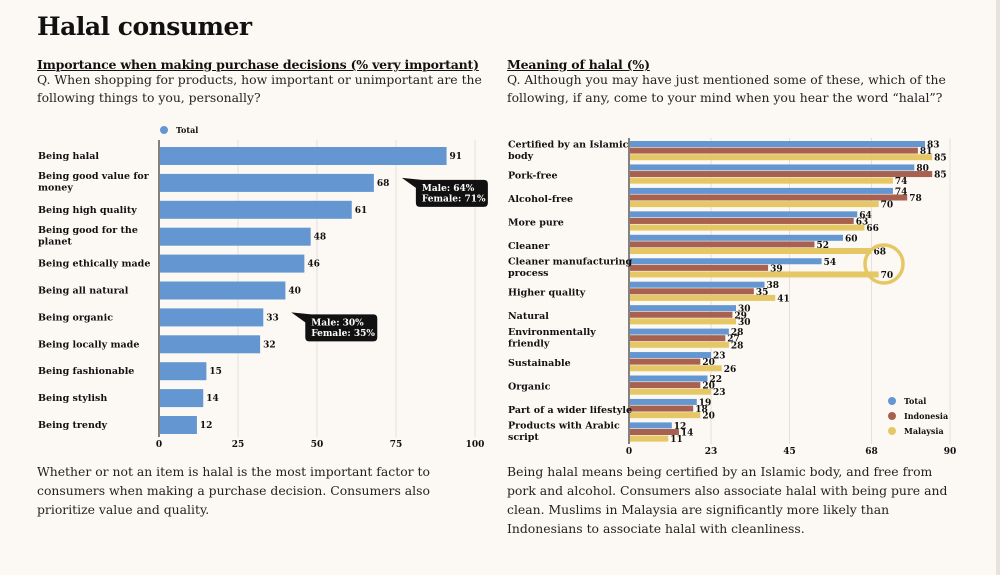  What do you see at coordinates (83, 291) in the screenshot?
I see `category-label: Being all natural` at bounding box center [83, 291].